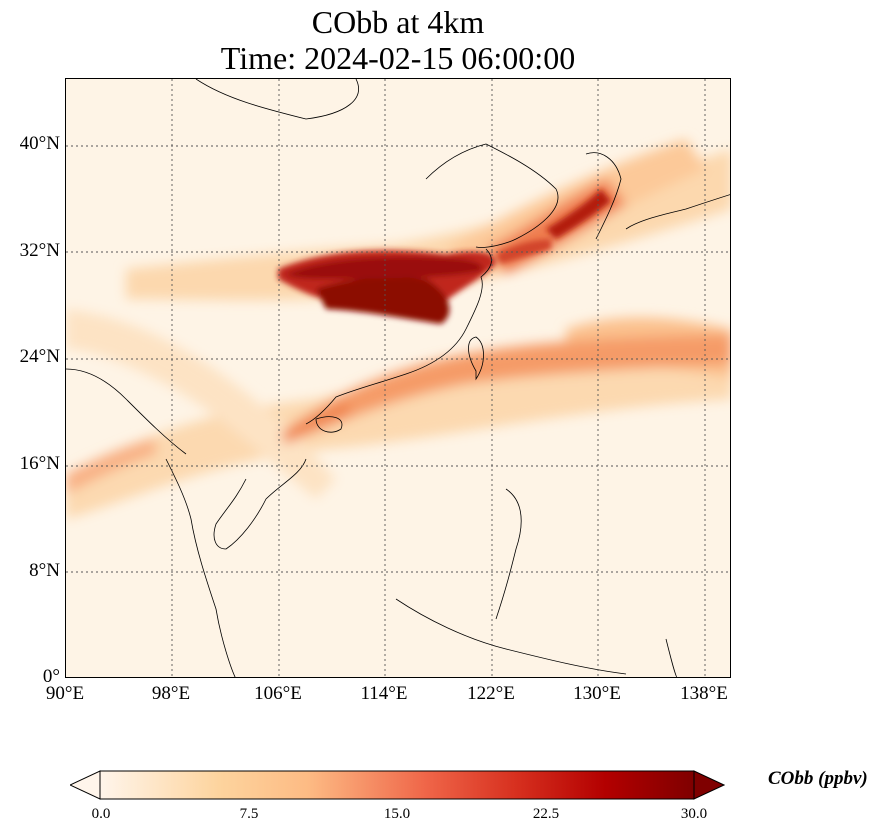 This screenshot has height=836, width=887. I want to click on y-tick-label: 32°N, so click(39, 250).